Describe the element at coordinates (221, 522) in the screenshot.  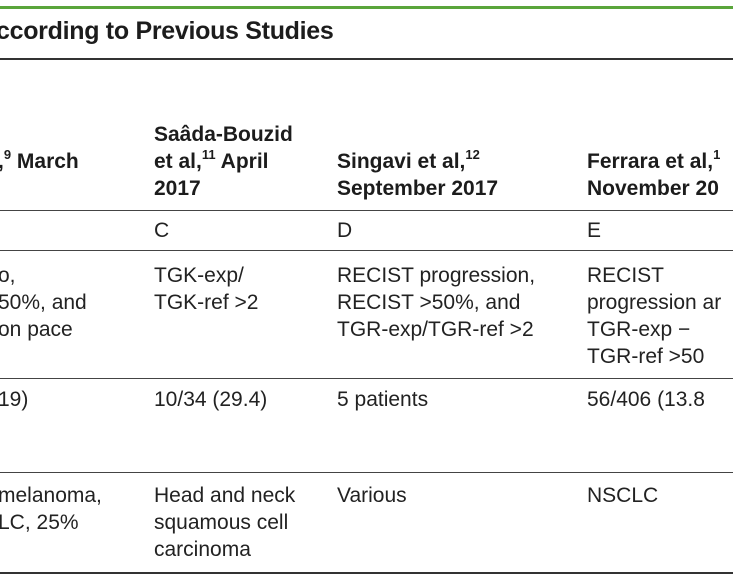
I see `col2-tumor-line2: squamous cell` at that location.